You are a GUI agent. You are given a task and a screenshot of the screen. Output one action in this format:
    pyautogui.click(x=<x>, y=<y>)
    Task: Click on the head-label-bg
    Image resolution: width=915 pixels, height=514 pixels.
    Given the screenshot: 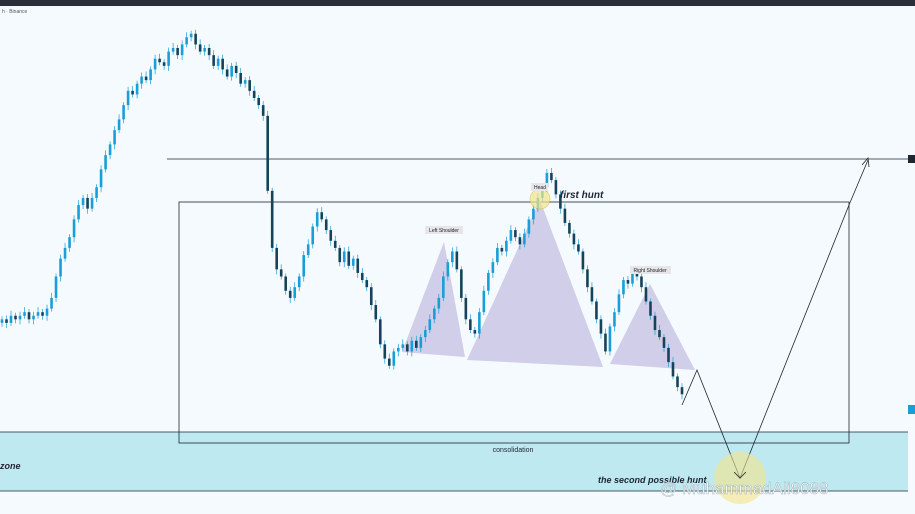 What is the action you would take?
    pyautogui.click(x=539, y=187)
    